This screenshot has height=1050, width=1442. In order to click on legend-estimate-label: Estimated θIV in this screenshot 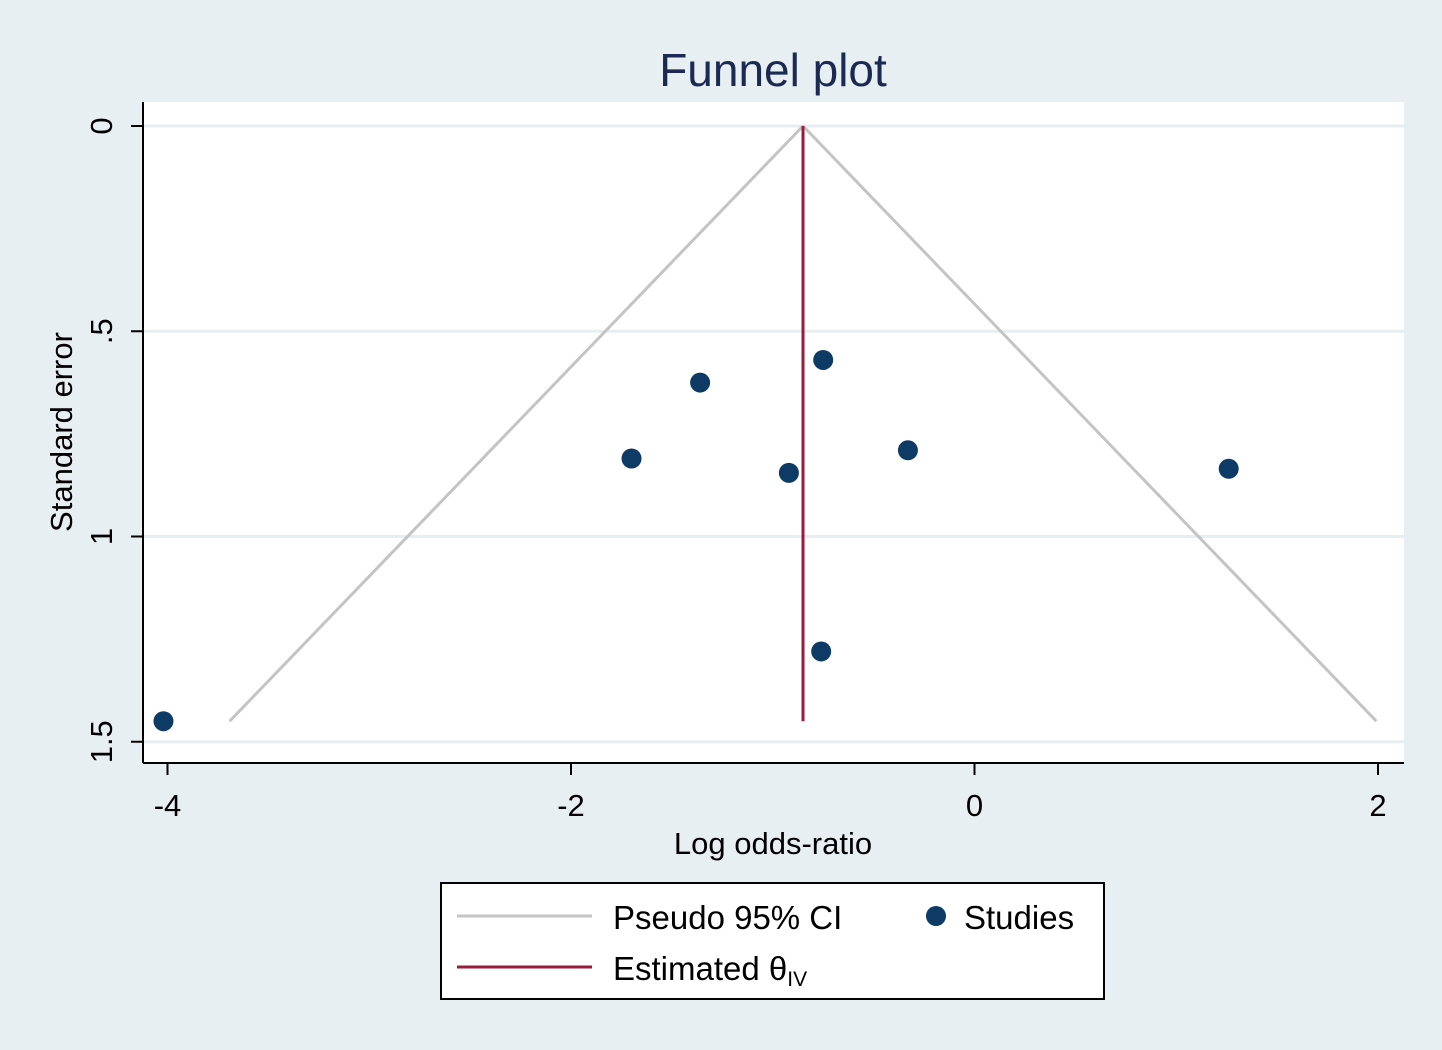, I will do `click(710, 970)`.